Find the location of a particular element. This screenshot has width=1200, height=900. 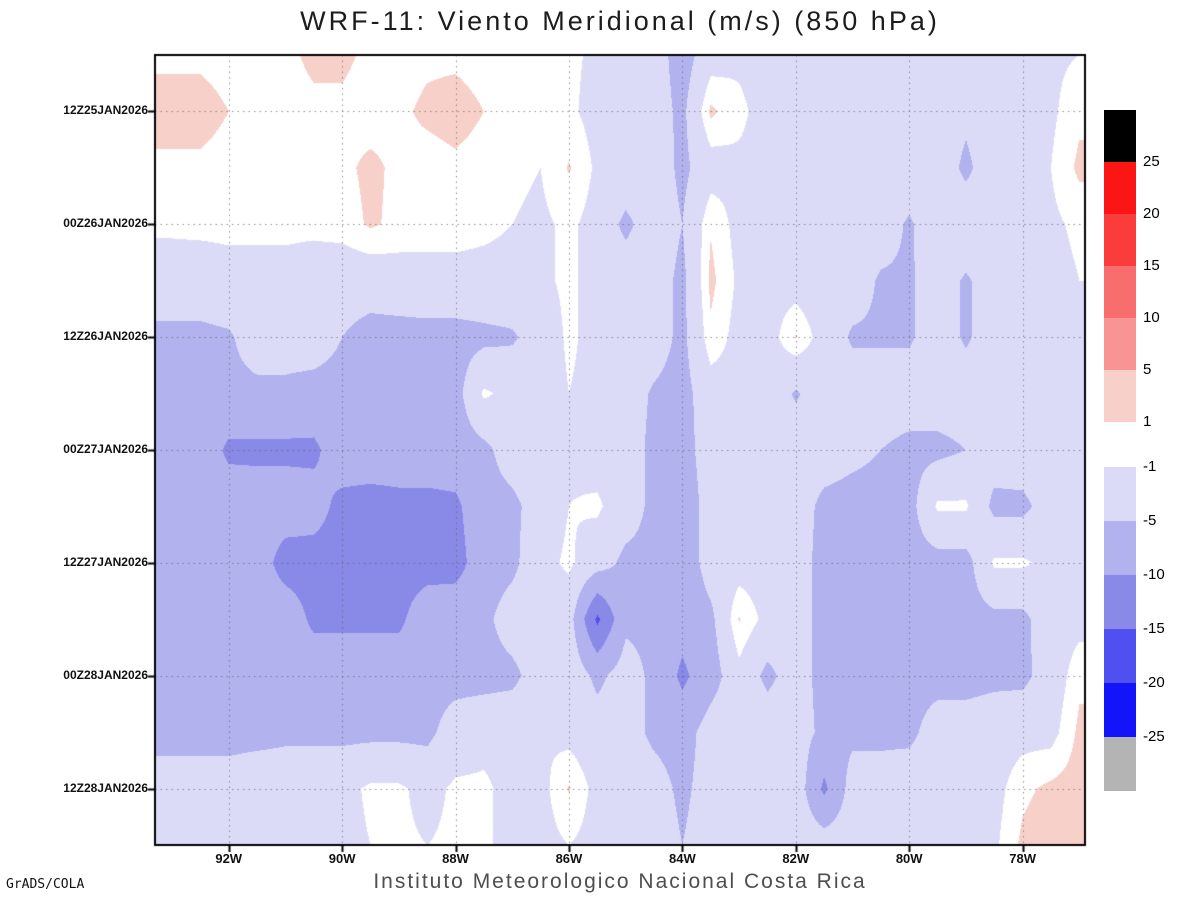

colorbar-positive is located at coordinates (1120, 266).